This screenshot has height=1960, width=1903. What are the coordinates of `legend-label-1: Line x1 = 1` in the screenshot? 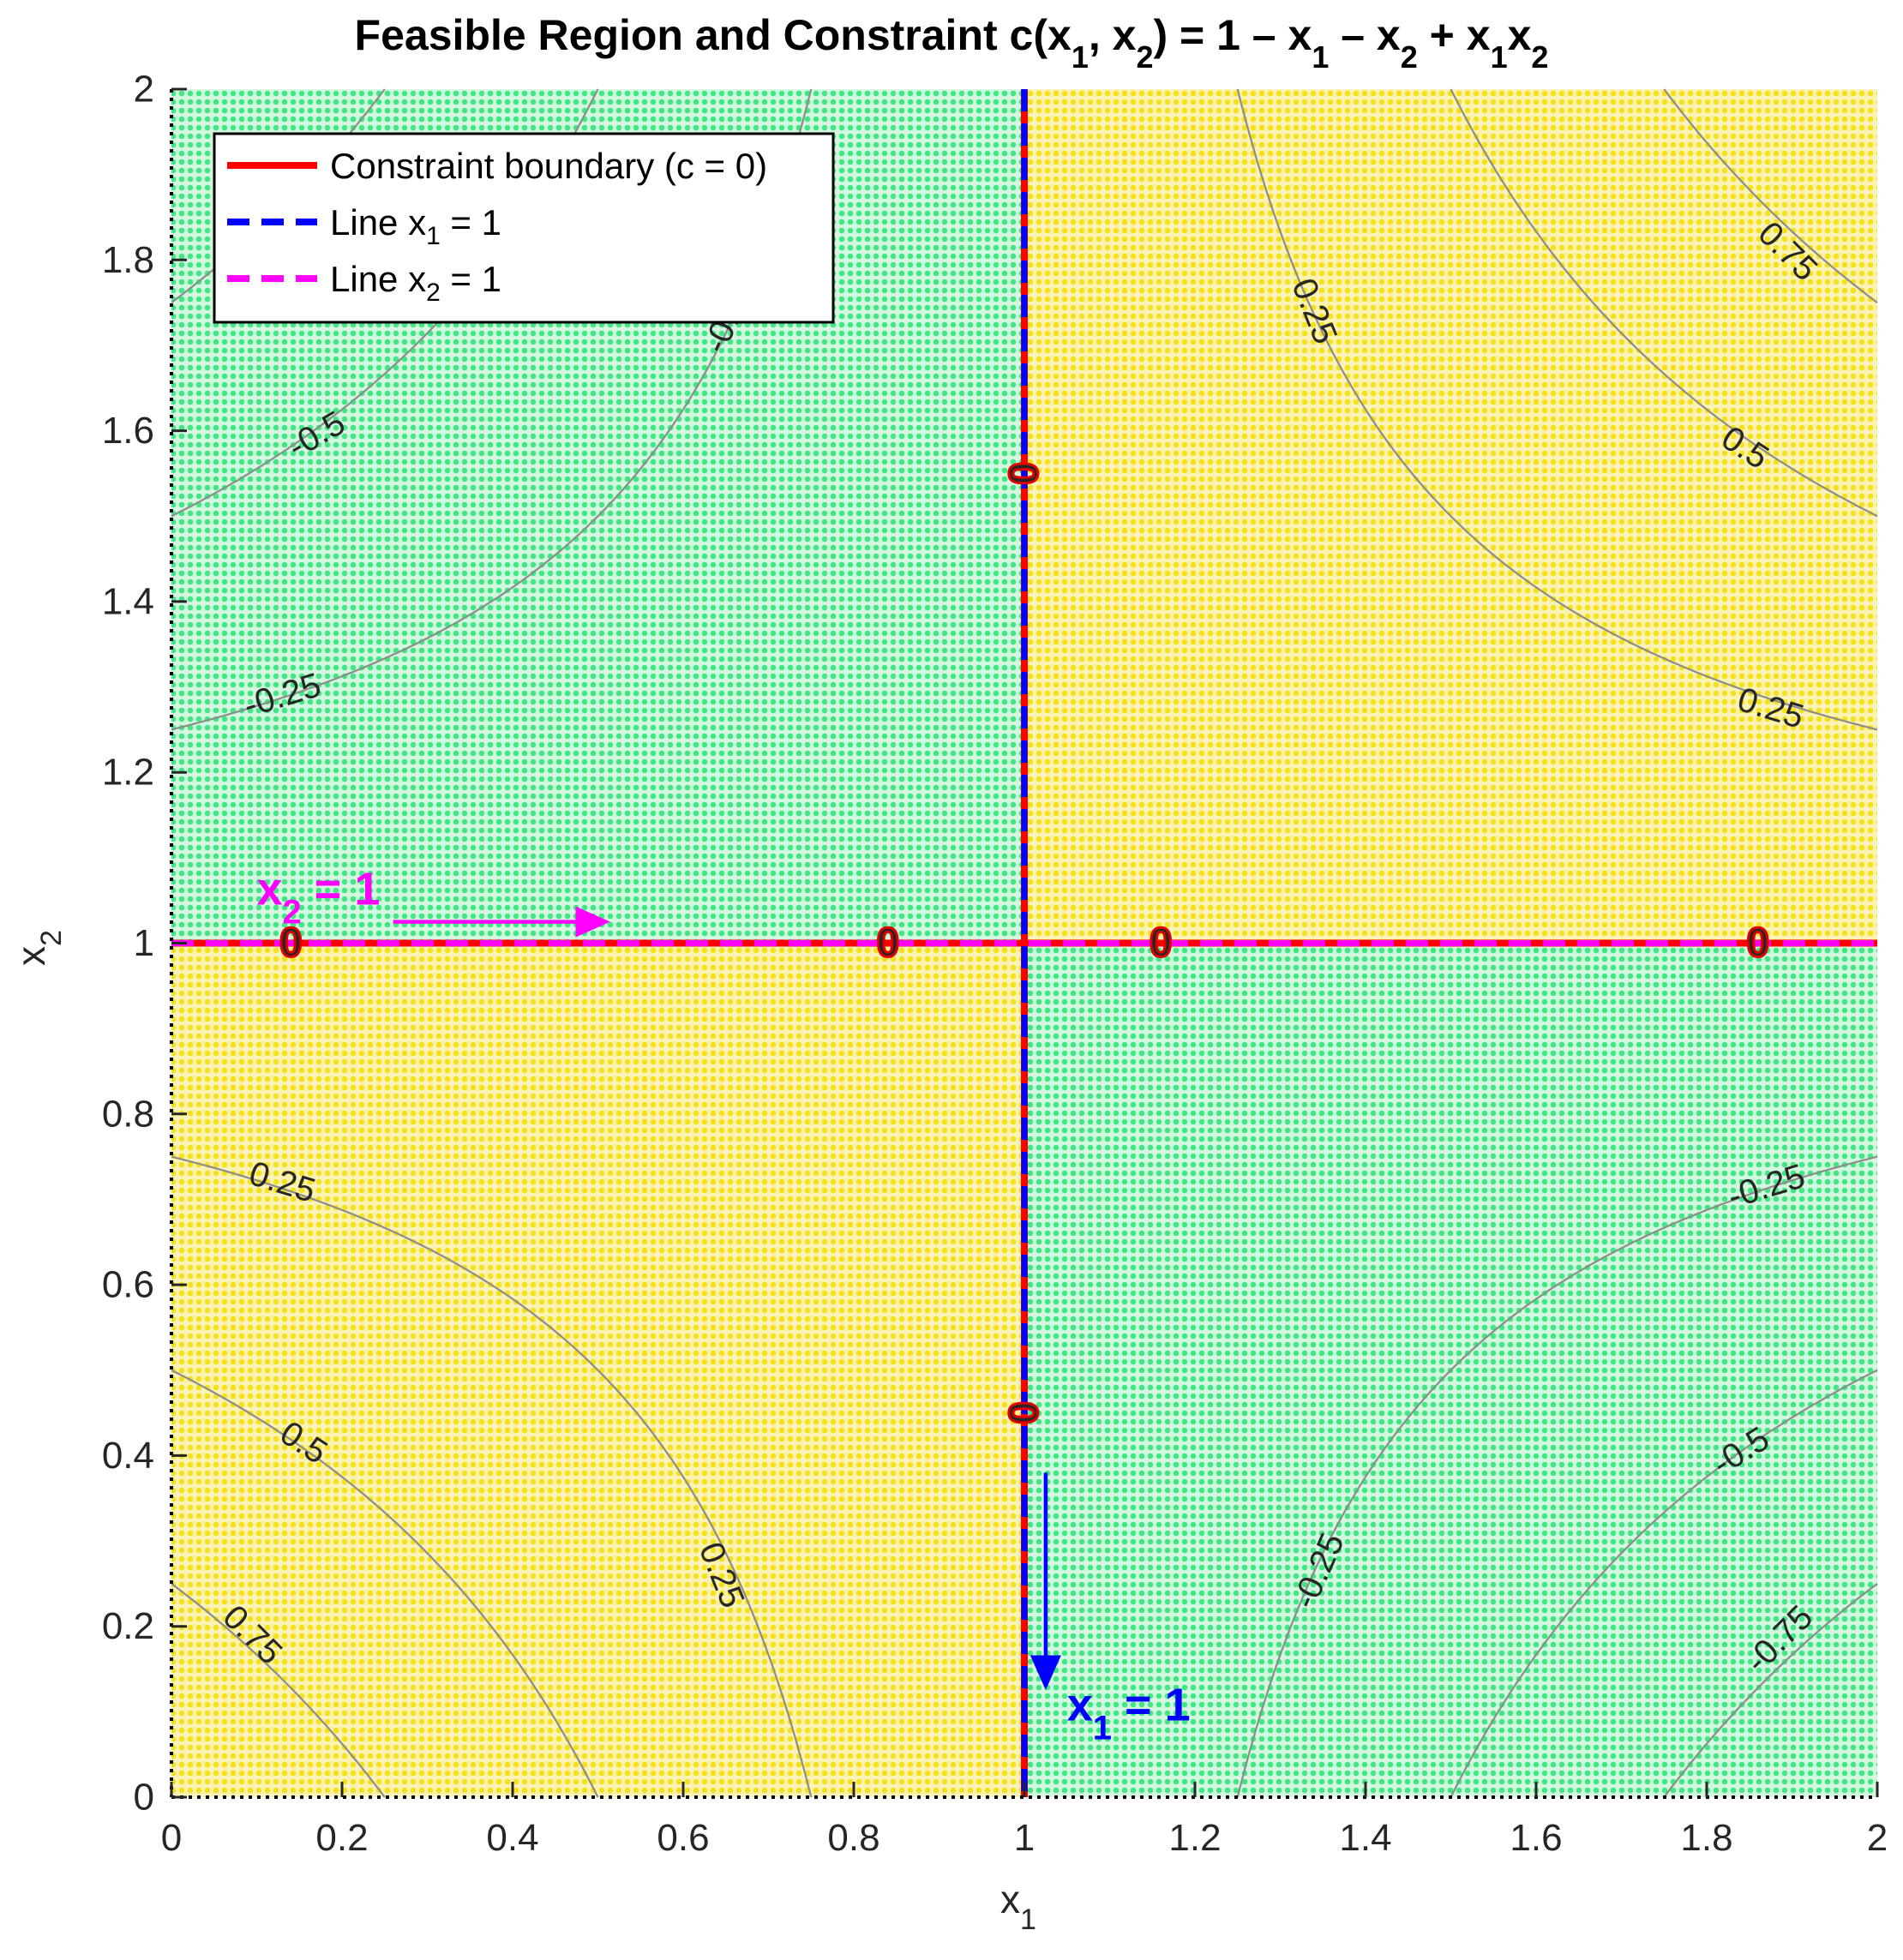 It's located at (415, 226).